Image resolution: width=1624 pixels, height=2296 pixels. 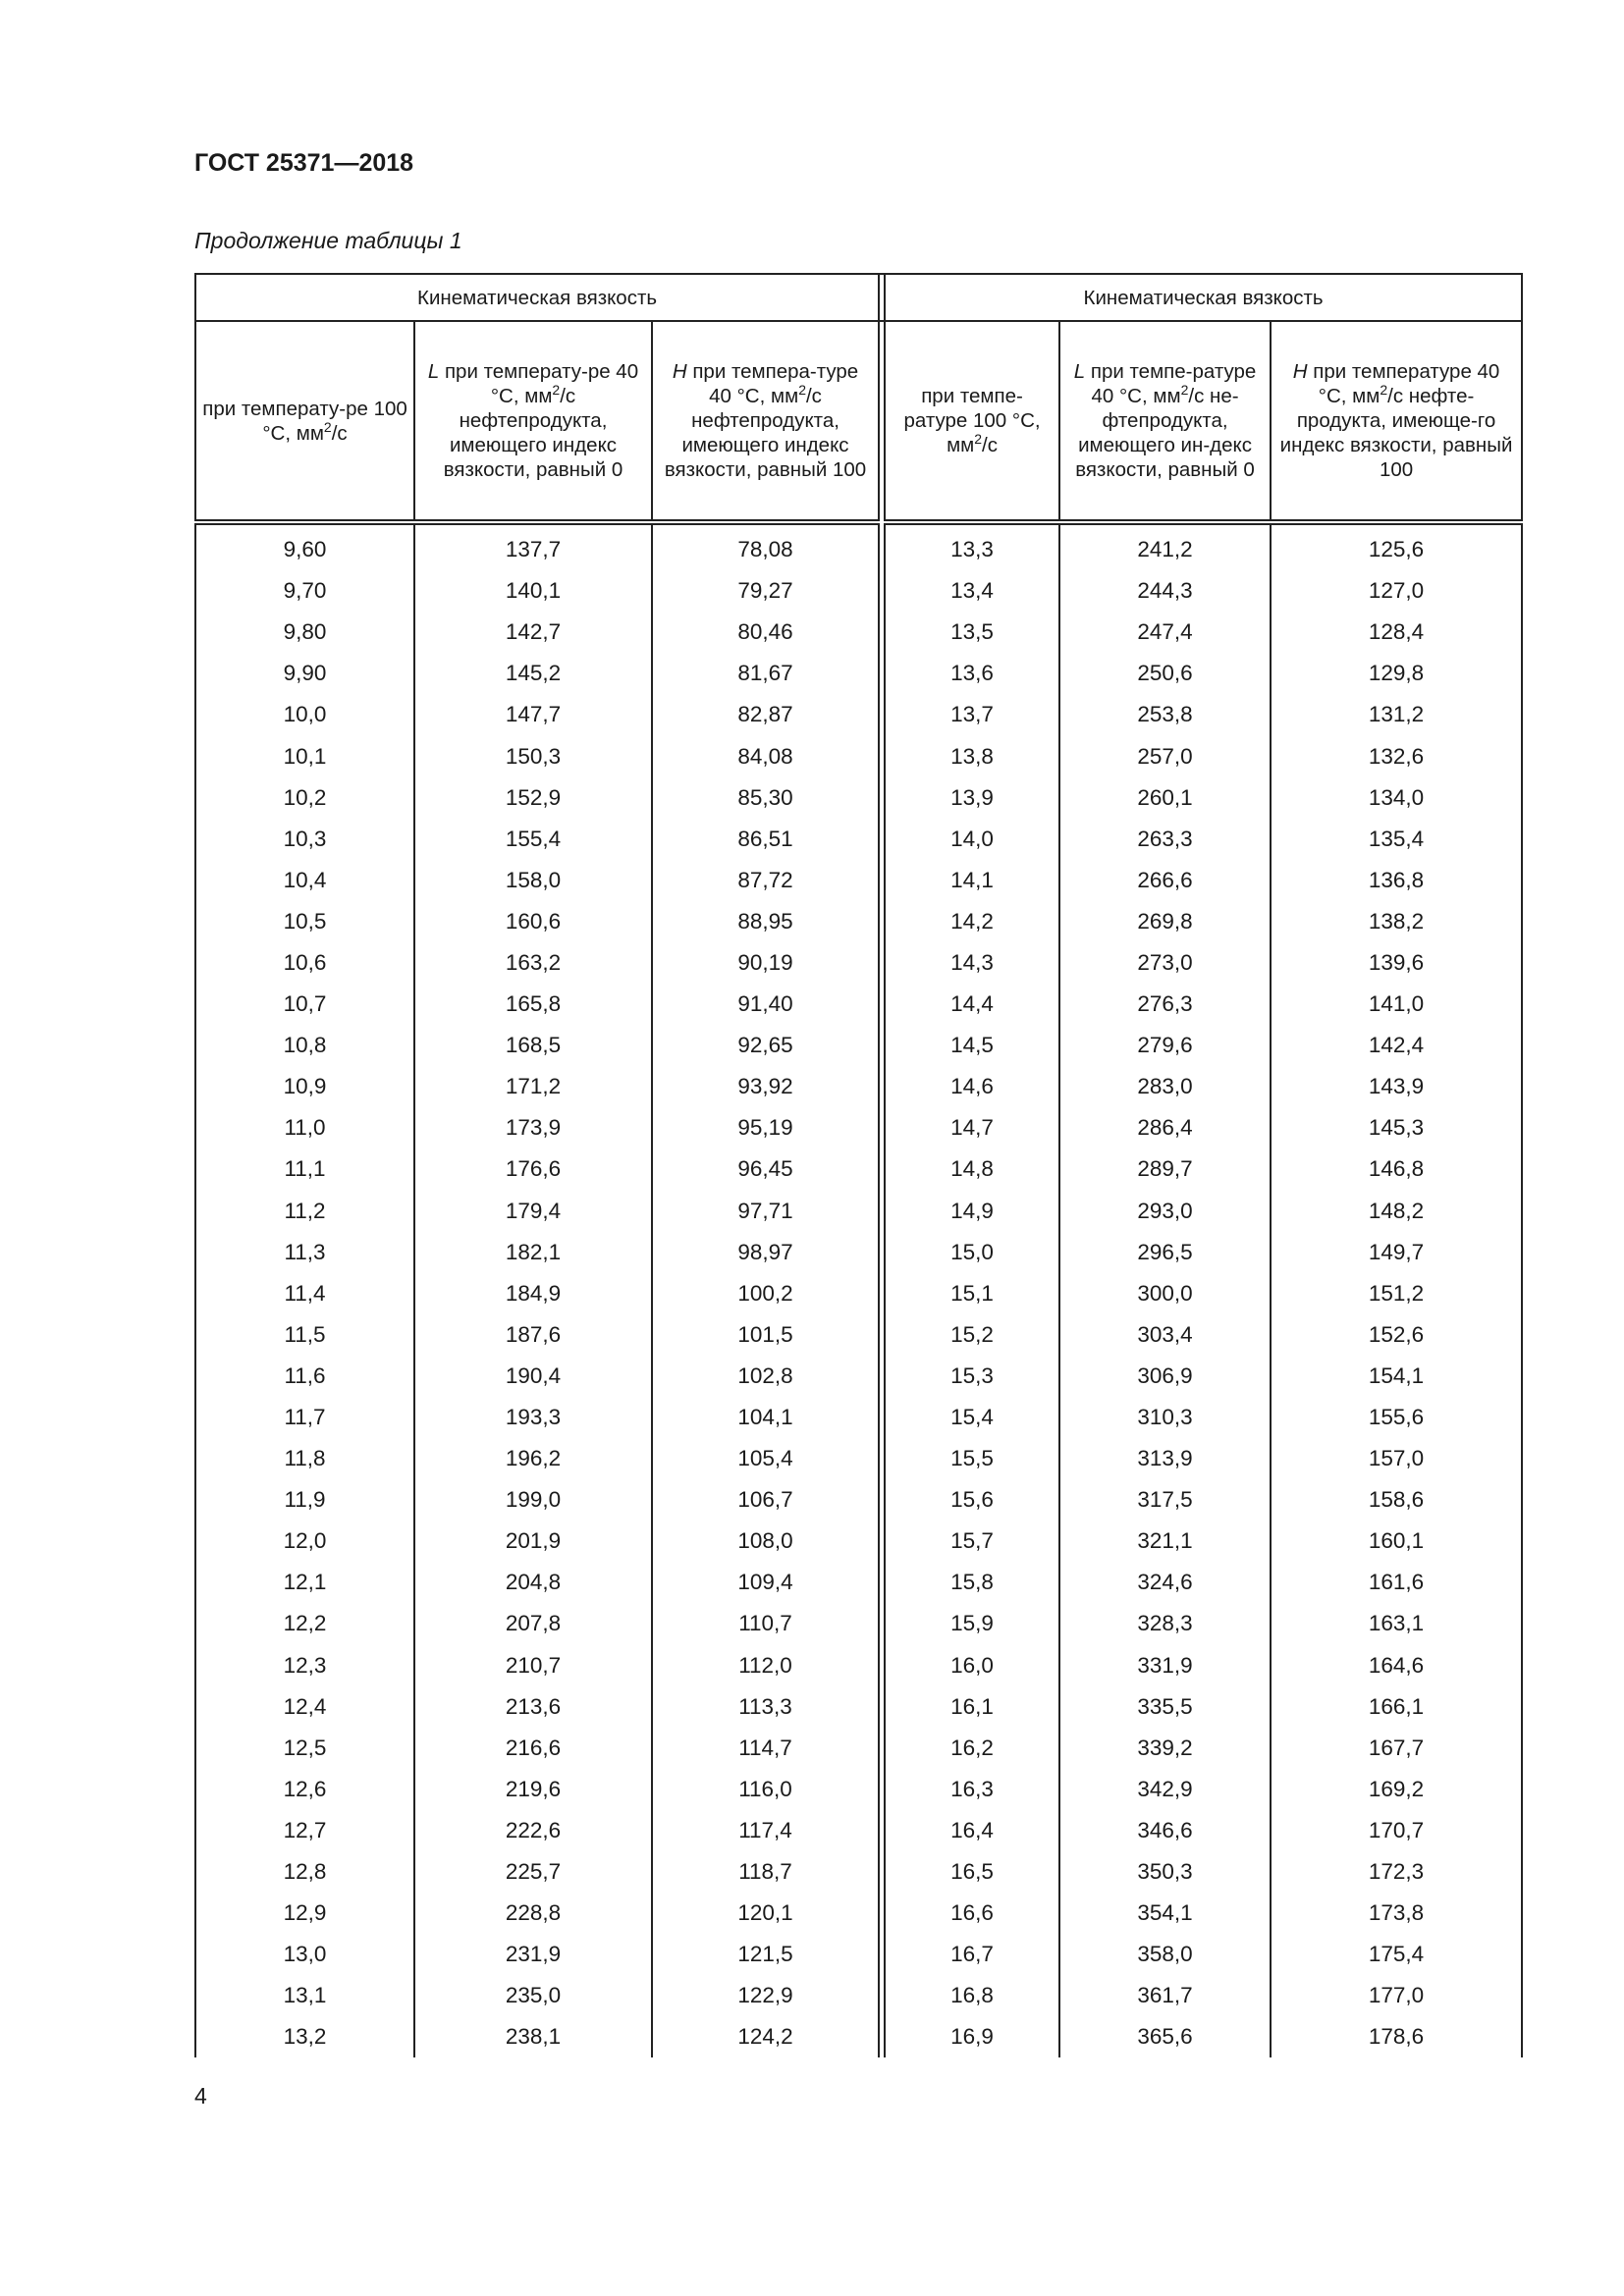 What do you see at coordinates (972, 1169) in the screenshot?
I see `table-cell: 14,8` at bounding box center [972, 1169].